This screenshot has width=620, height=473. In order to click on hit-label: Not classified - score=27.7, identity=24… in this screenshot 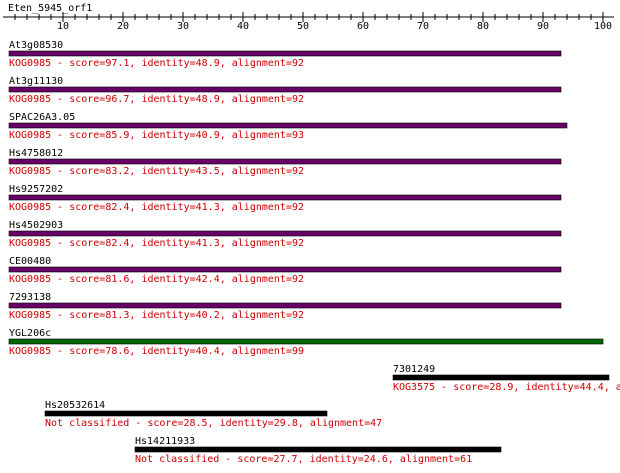, I will do `click(303, 459)`.